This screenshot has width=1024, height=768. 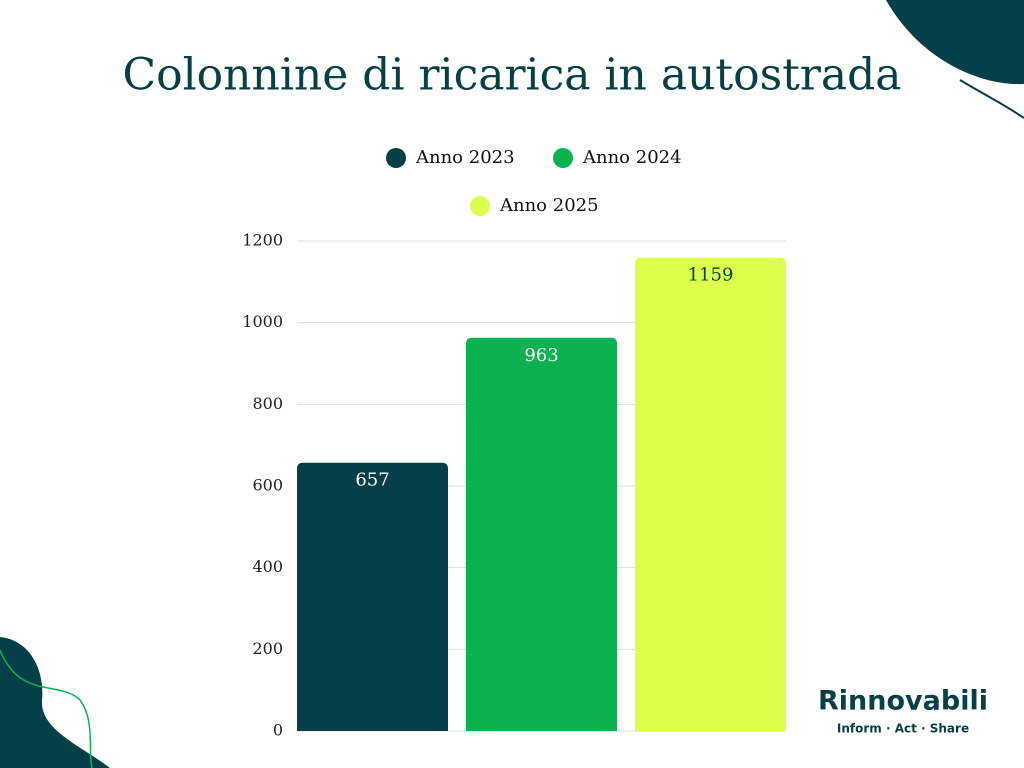 I want to click on y-tick-label: 1000, so click(x=262, y=321).